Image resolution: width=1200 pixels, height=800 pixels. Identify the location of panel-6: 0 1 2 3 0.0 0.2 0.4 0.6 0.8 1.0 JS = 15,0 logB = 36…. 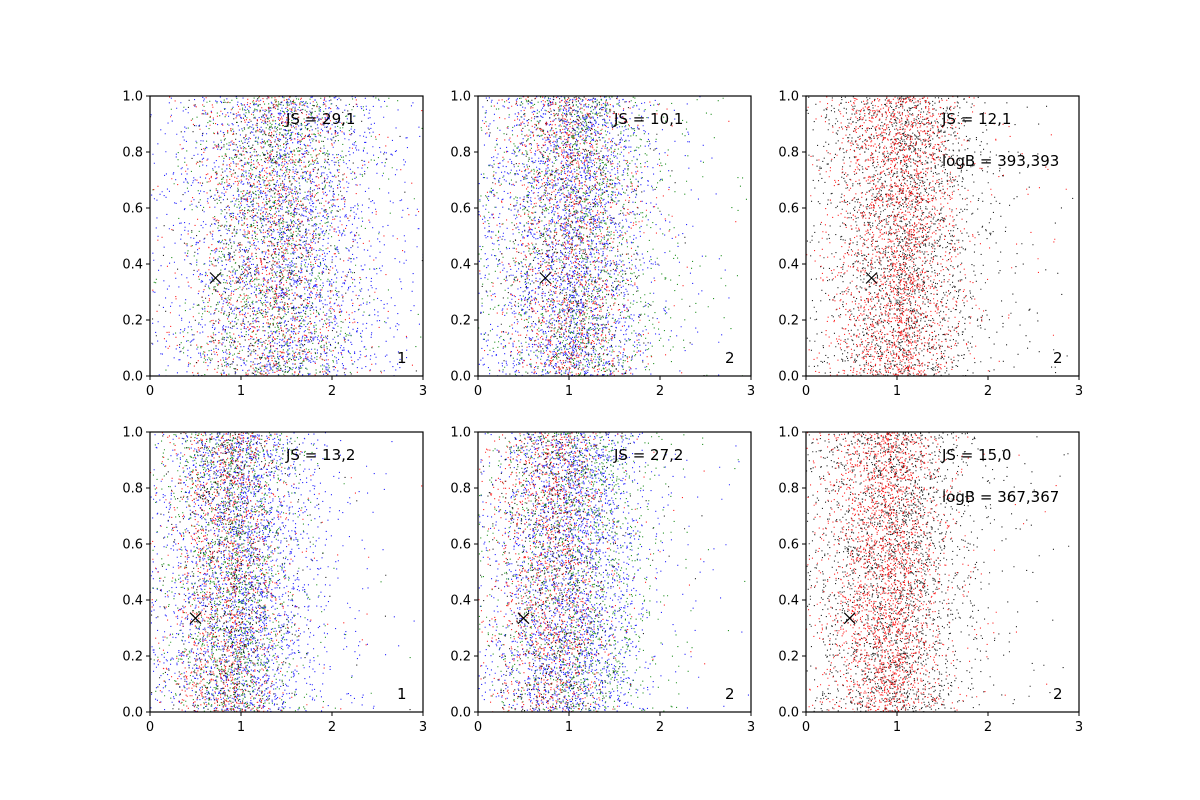
(930, 581).